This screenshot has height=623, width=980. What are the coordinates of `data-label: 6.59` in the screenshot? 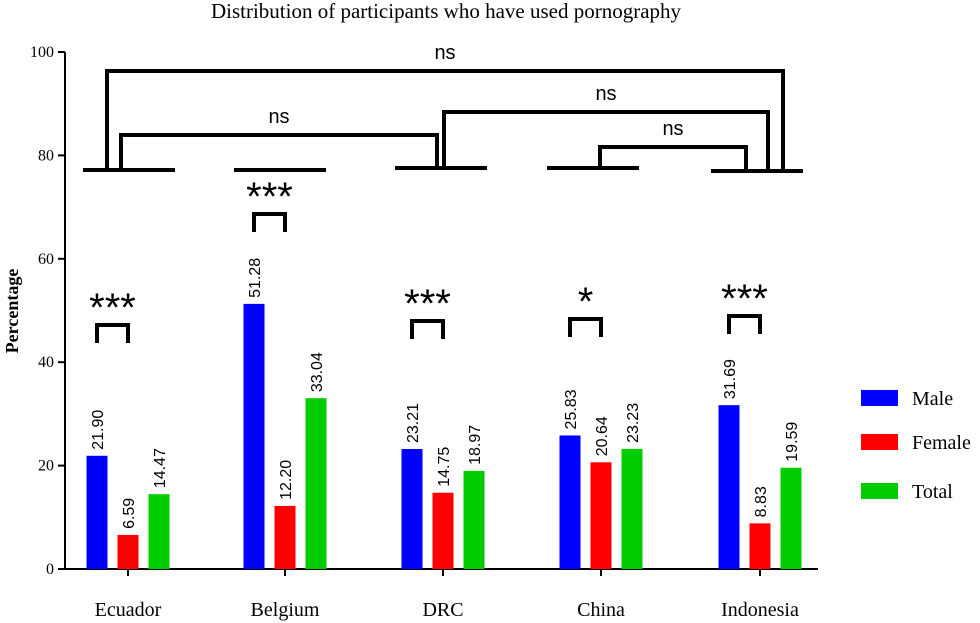 It's located at (129, 513).